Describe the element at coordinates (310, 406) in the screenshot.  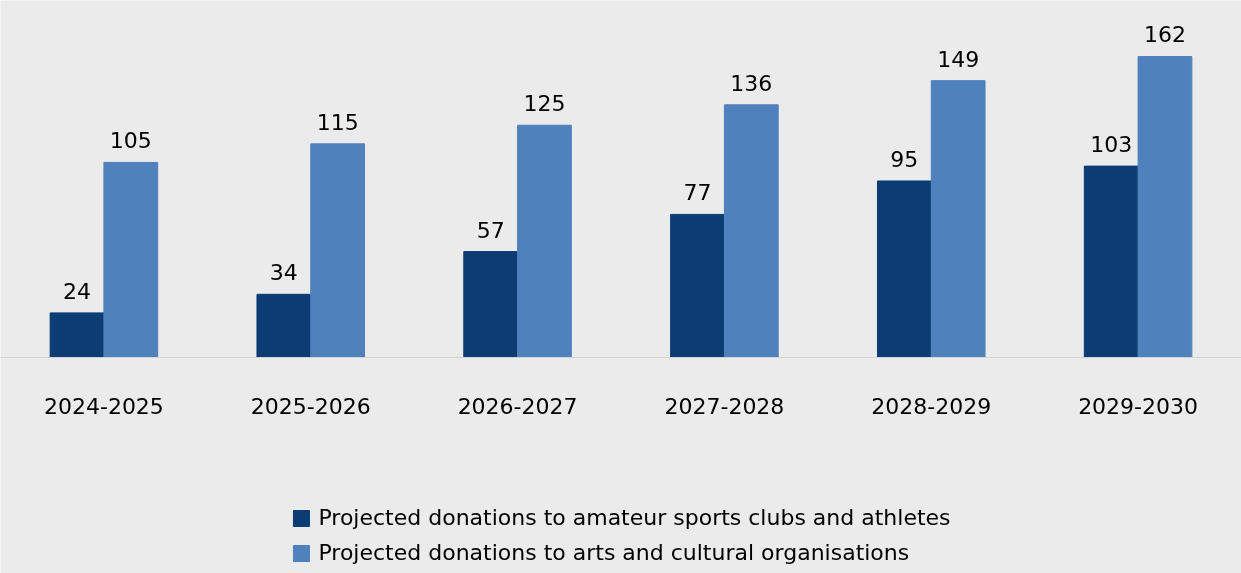
I see `x-tick-label: 2025-2026` at that location.